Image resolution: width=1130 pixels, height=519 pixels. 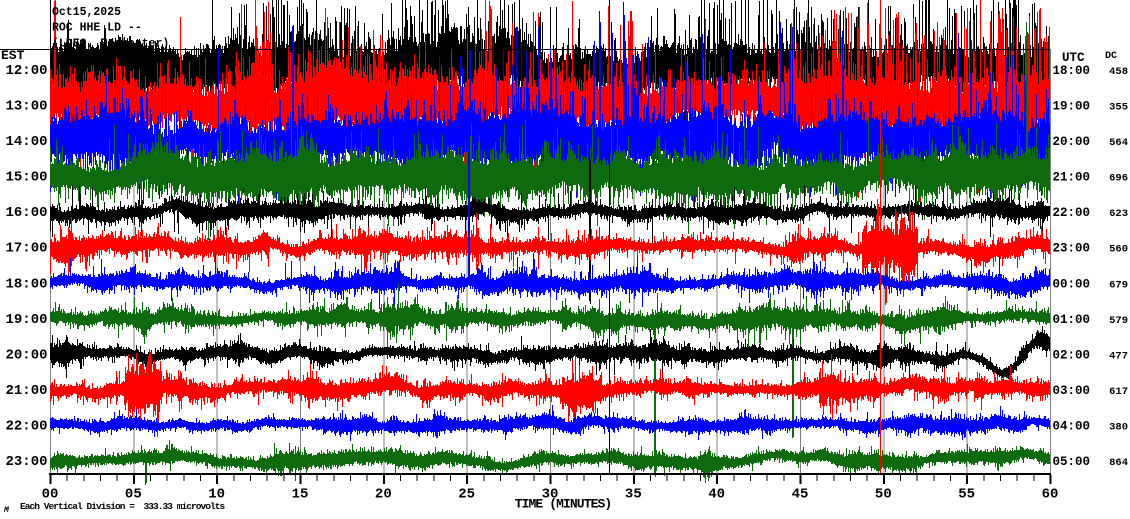 What do you see at coordinates (86, 12) in the screenshot?
I see `svg-text: Oct15,2025` at bounding box center [86, 12].